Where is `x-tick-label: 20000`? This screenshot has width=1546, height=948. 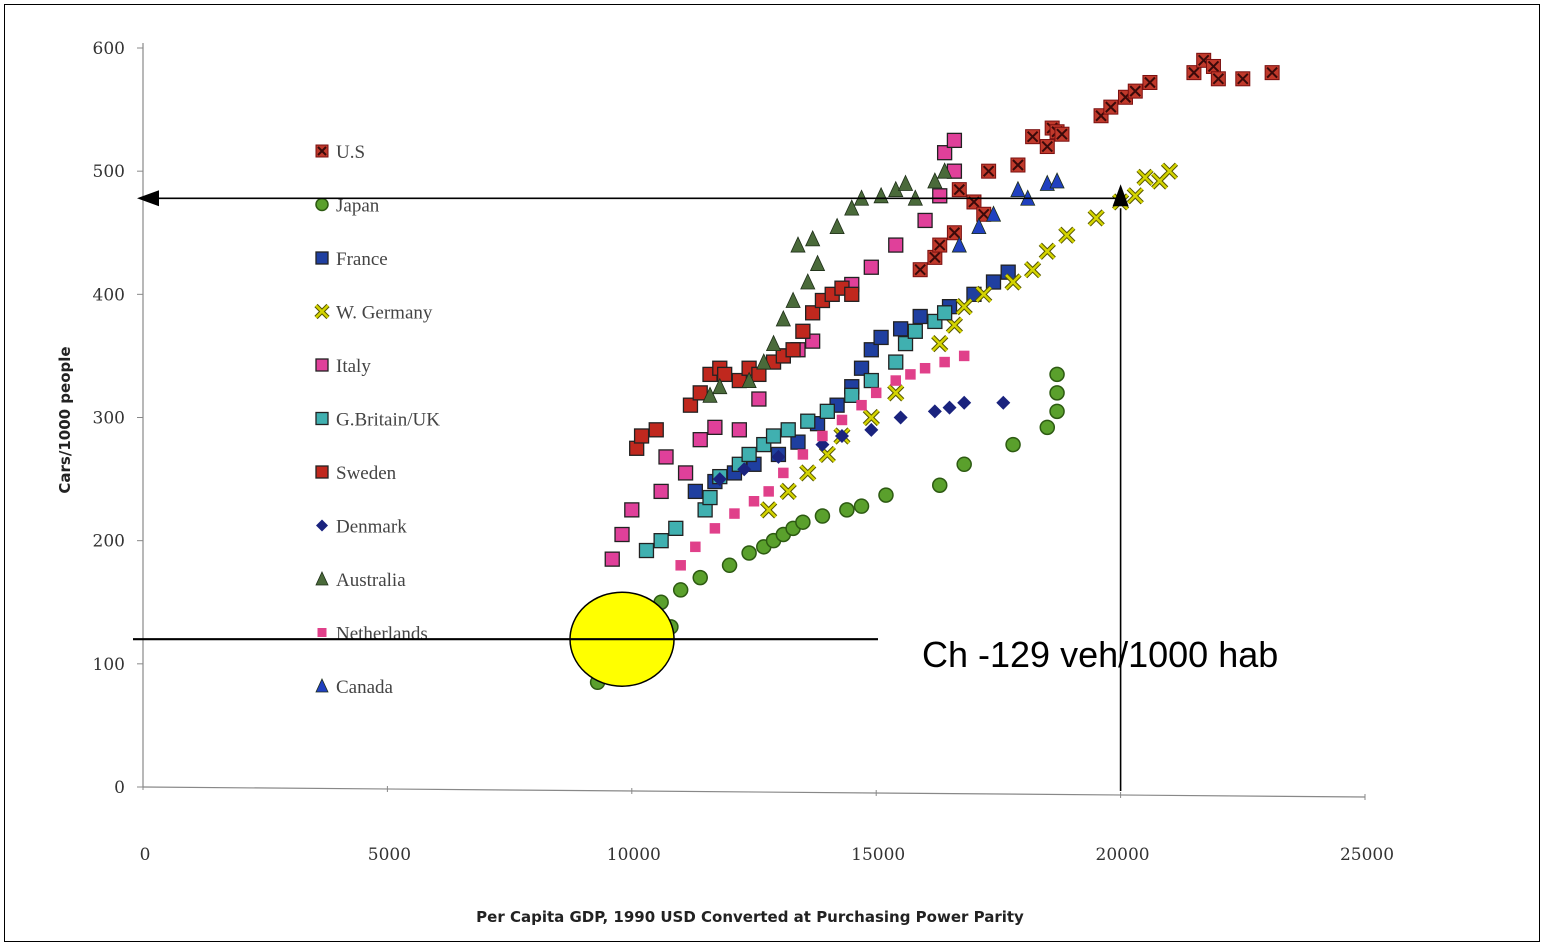
x-tick-label: 20000 is located at coordinates (1123, 855).